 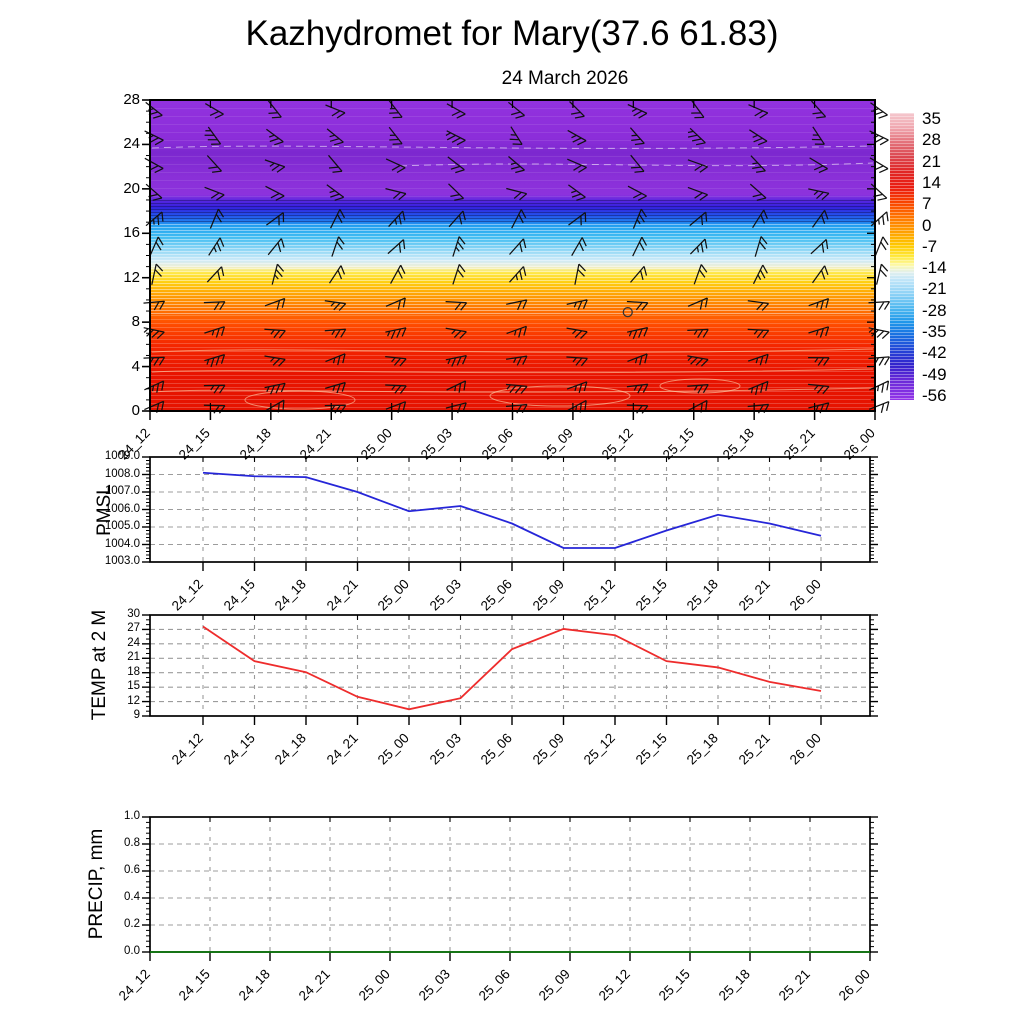 I want to click on precip-x-tick-label: 25_12, so click(x=614, y=985).